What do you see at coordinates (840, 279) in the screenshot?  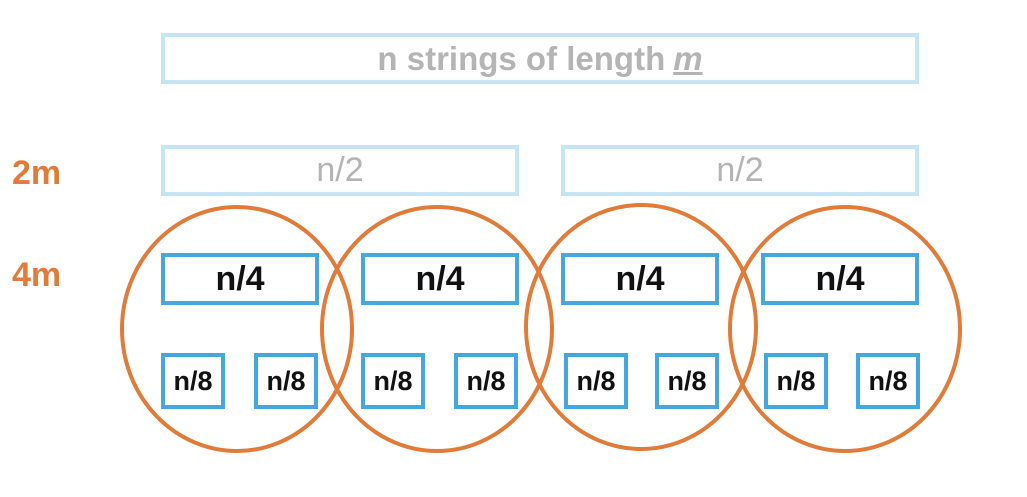 I see `quarter-box-4: n/4` at bounding box center [840, 279].